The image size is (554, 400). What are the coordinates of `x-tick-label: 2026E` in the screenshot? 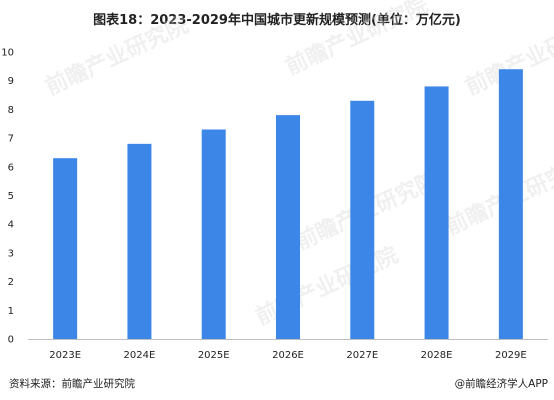 It's located at (288, 355).